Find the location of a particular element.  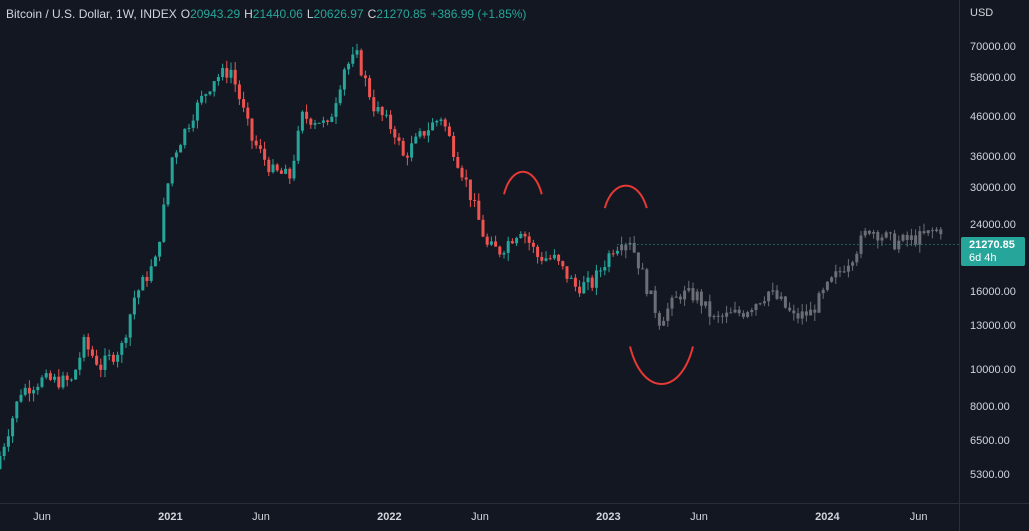

annotation-arc is located at coordinates (523, 182).